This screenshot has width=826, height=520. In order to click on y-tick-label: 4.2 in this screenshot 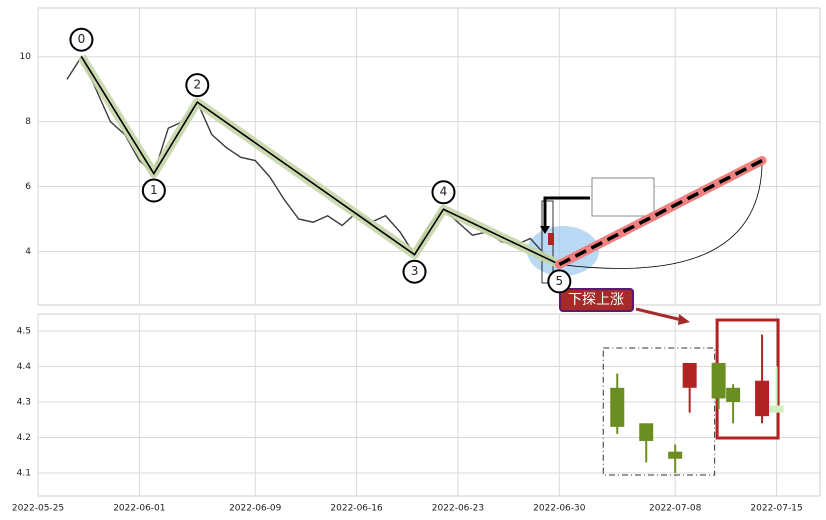, I will do `click(24, 438)`.